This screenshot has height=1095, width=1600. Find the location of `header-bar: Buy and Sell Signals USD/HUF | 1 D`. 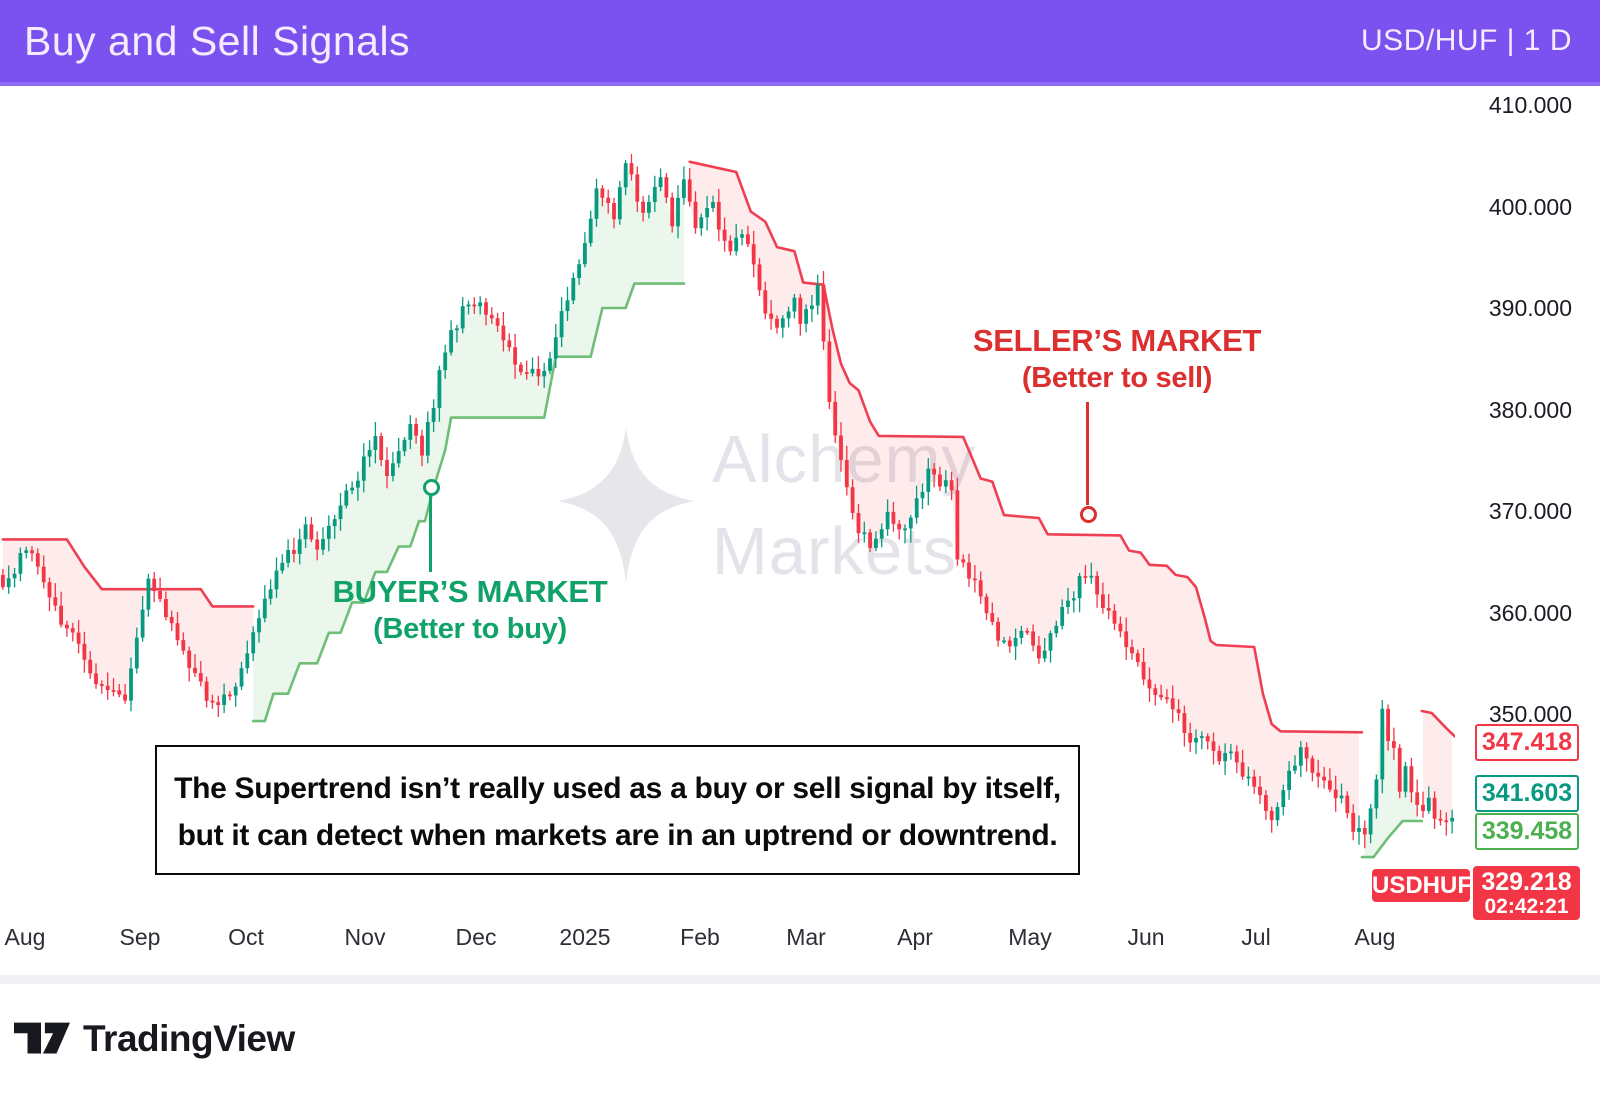

header-bar: Buy and Sell Signals USD/HUF | 1 D is located at coordinates (800, 43).